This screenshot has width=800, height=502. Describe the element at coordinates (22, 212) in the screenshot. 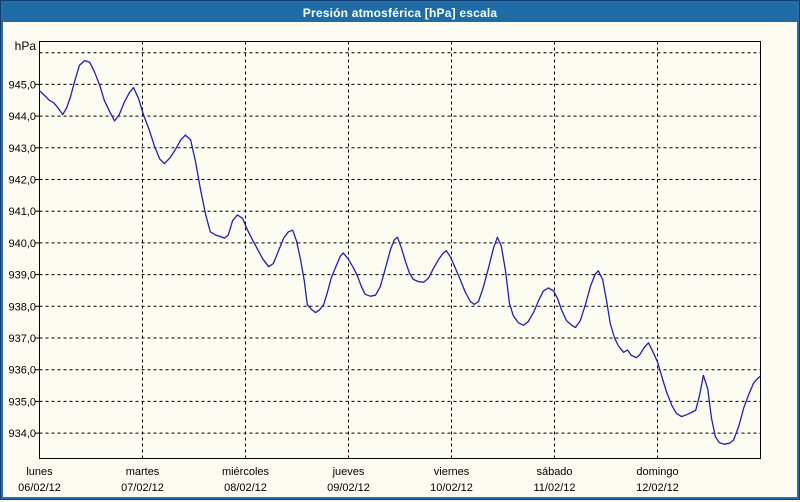

I see `svg-text: 941,0` at that location.